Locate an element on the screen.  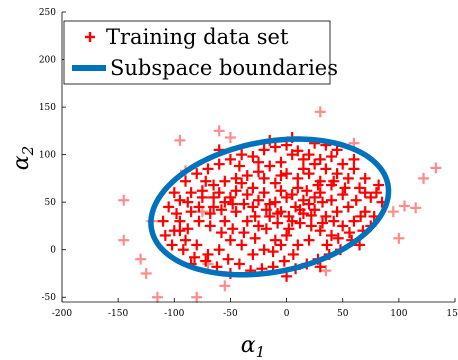
y-axis-label: α2 is located at coordinates (23, 158).